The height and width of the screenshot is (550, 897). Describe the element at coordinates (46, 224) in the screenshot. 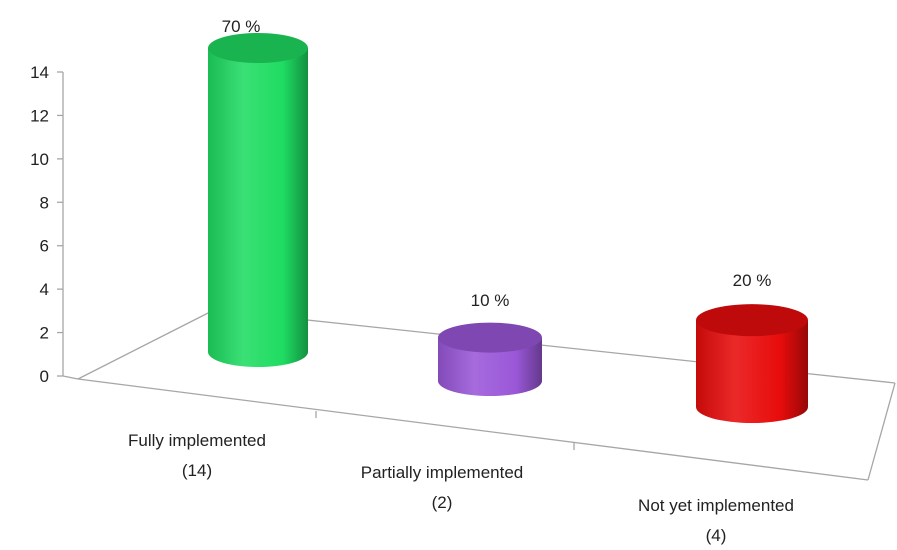

I see `y-axis-ticks: 0 2 4 6 8 10 12 14` at that location.